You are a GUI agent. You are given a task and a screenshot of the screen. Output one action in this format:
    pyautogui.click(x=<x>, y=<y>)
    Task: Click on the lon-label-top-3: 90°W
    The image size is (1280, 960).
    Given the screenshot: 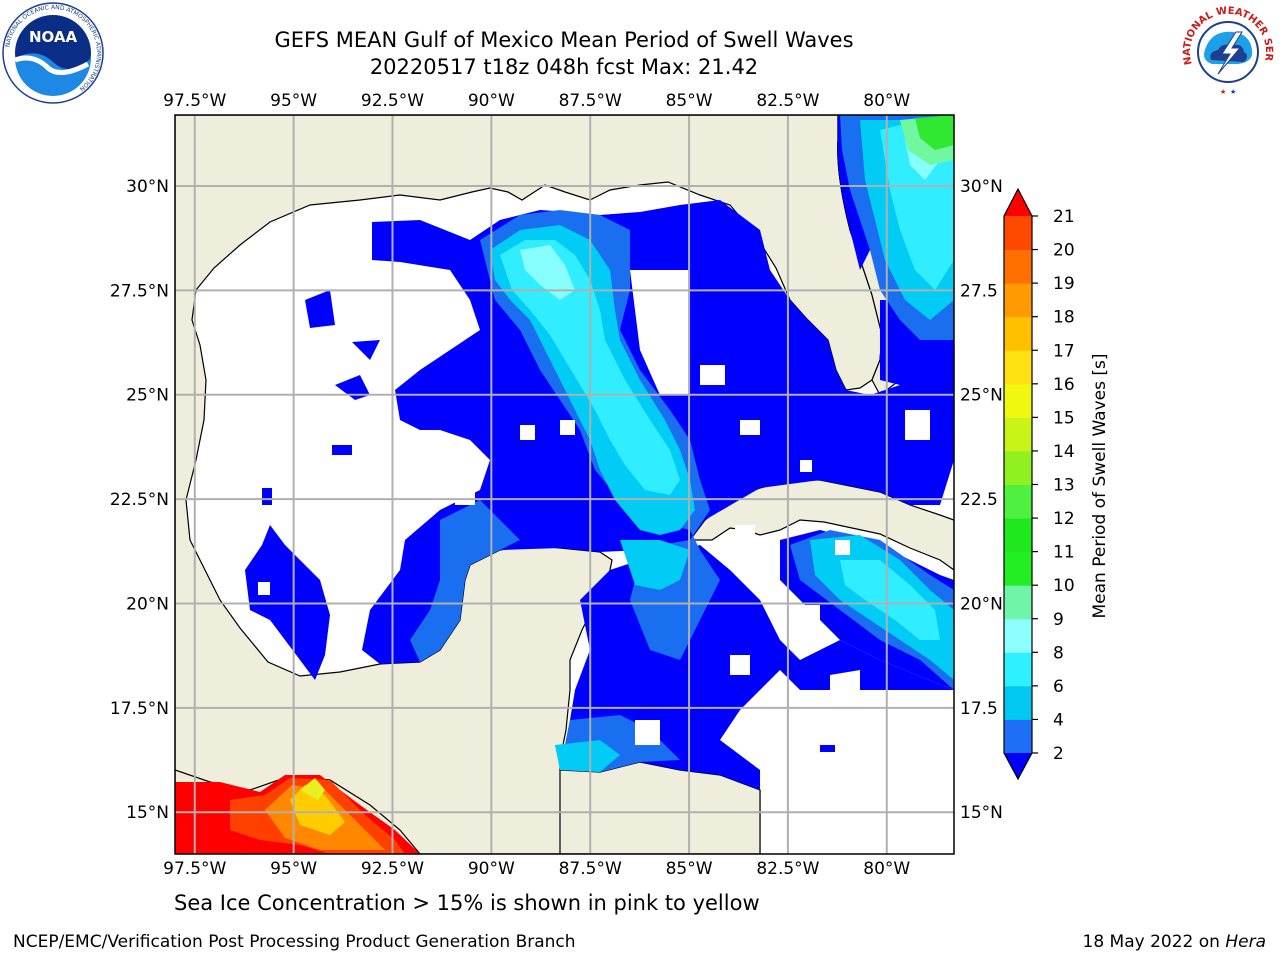 What is the action you would take?
    pyautogui.click(x=491, y=101)
    